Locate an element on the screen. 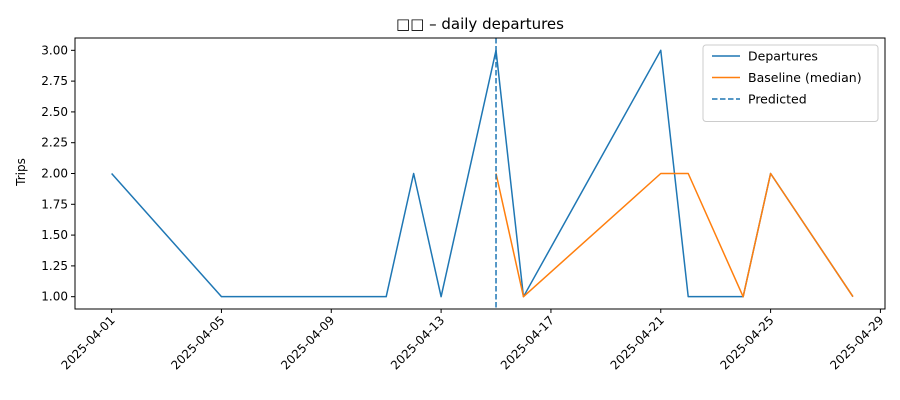  legend-label: Departures is located at coordinates (783, 56).